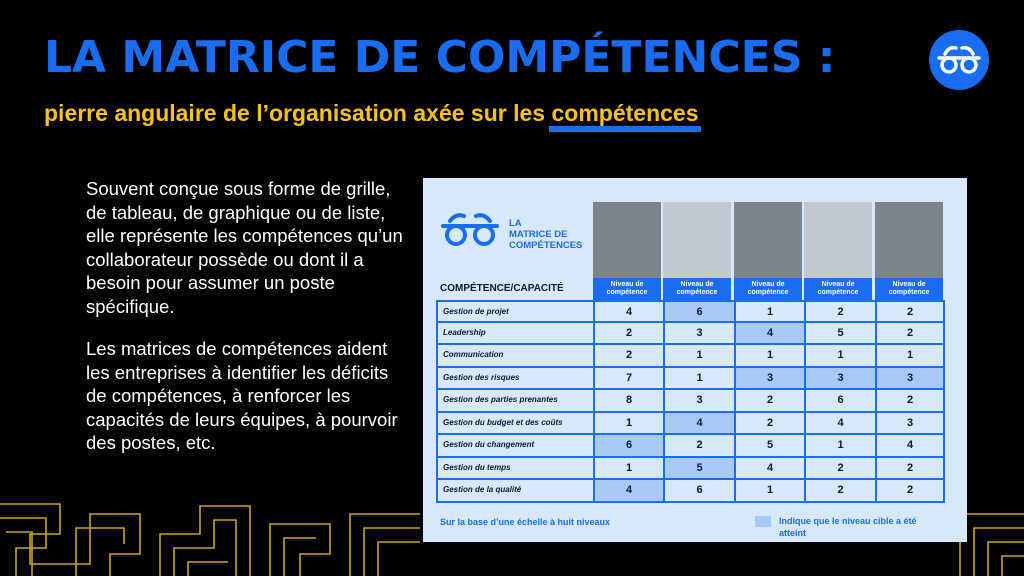 This screenshot has width=1024, height=576. I want to click on matrix-title: LA MATRICE DE COMPÉTENCES, so click(546, 234).